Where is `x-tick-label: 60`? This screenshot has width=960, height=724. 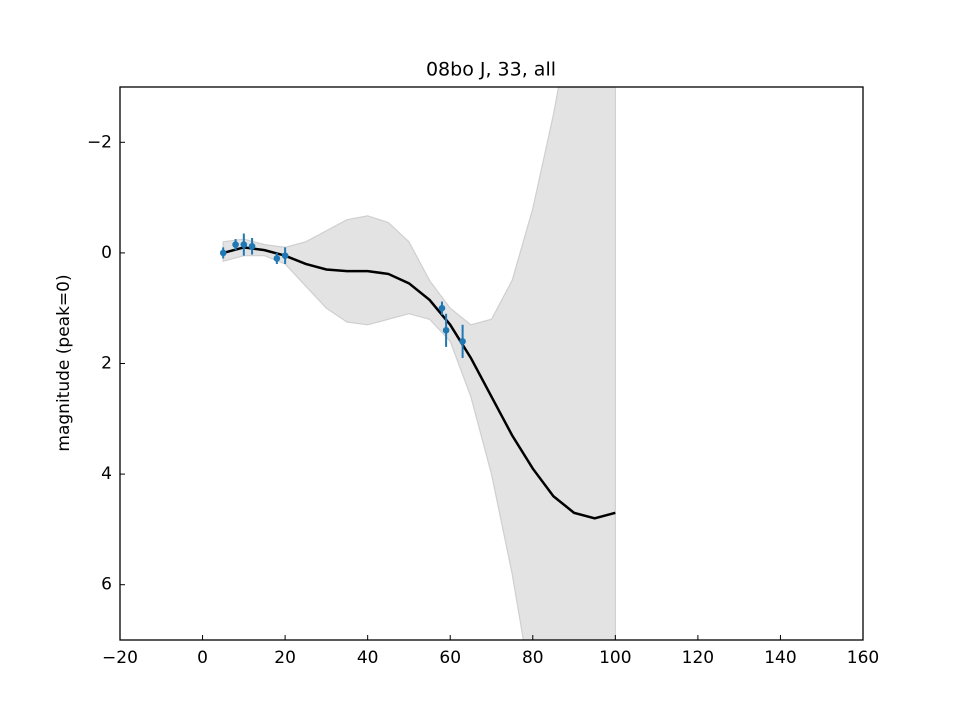
x-tick-label: 60 is located at coordinates (450, 658).